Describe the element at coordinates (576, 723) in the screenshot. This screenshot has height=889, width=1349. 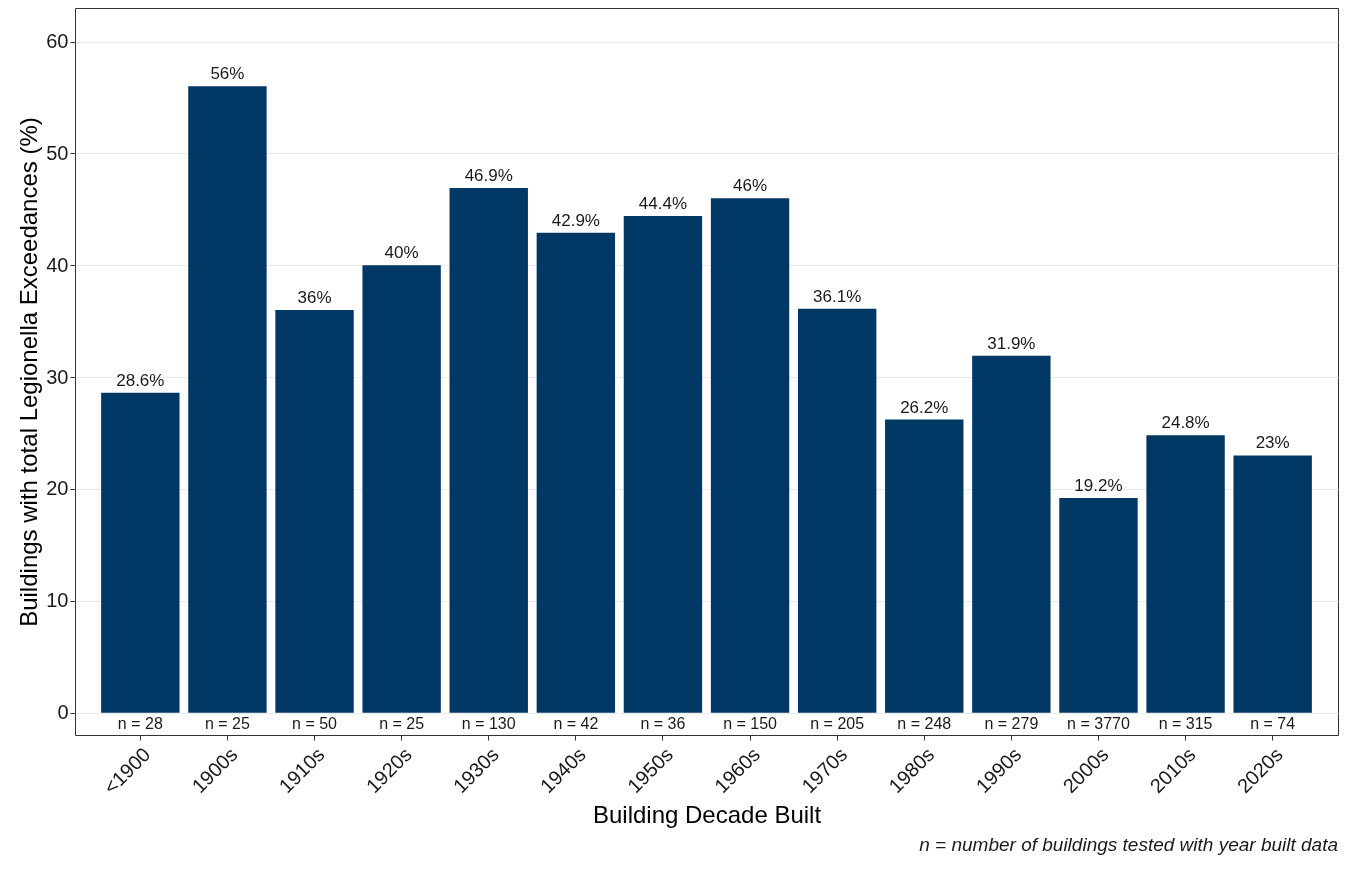
I see `annotation: n = 42` at that location.